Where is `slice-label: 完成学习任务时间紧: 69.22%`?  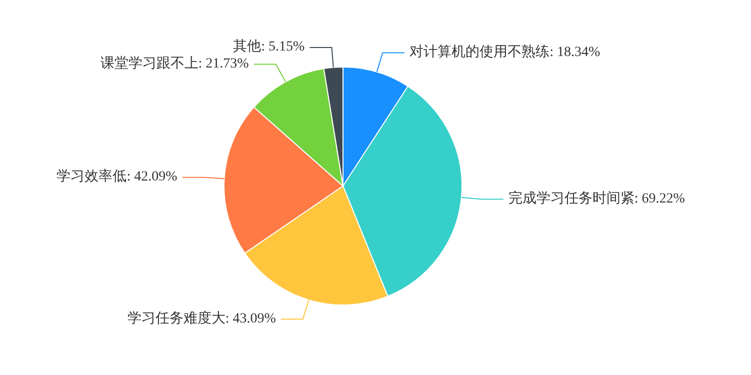 slice-label: 完成学习任务时间紧: 69.22% is located at coordinates (597, 198).